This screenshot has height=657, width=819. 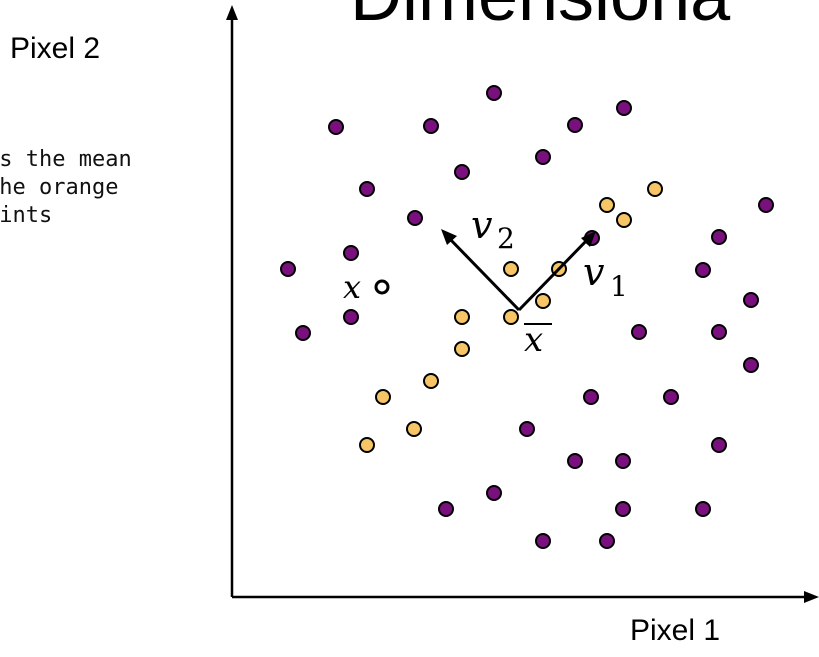 I want to click on v1-subscript: 1, so click(x=619, y=286).